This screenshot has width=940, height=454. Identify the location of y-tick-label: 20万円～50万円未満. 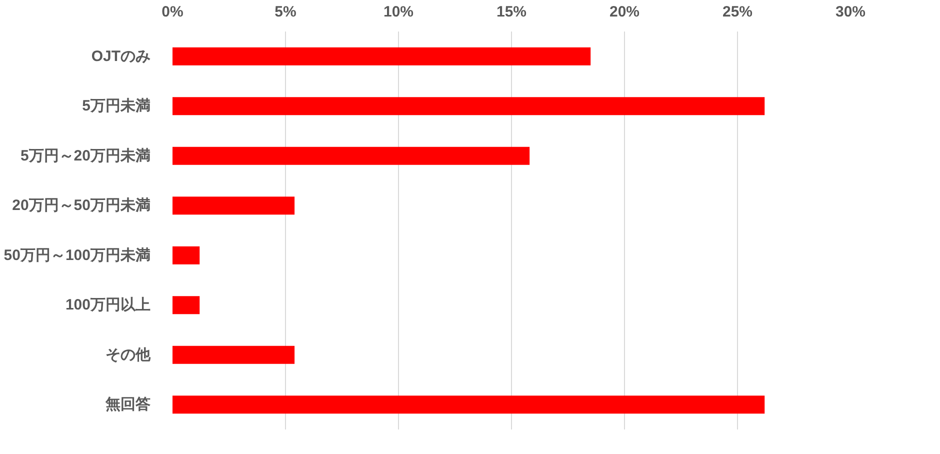
(81, 205).